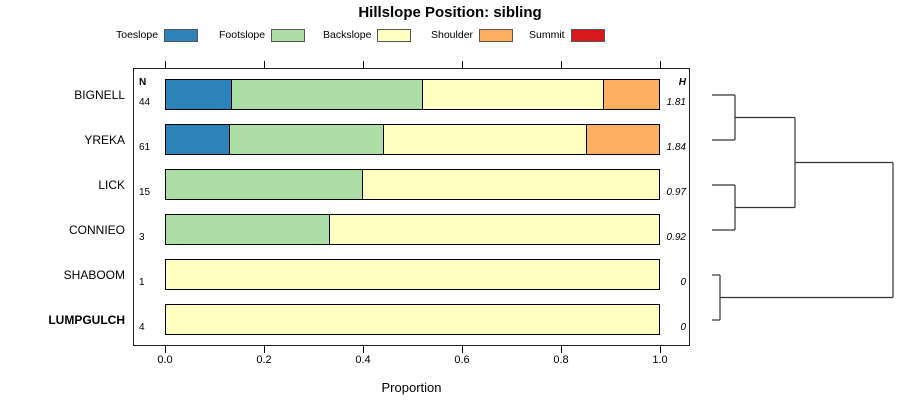  Describe the element at coordinates (142, 282) in the screenshot. I see `n-value-shaboom: 1` at that location.